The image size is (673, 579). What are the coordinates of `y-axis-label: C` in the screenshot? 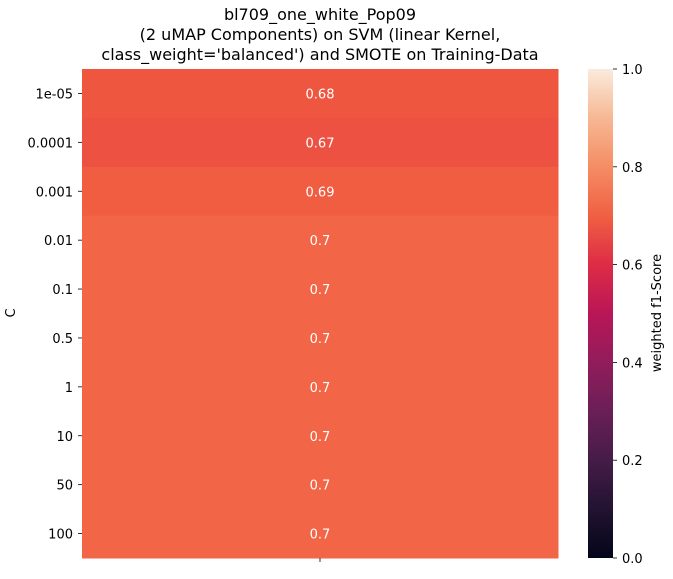 It's located at (11, 312).